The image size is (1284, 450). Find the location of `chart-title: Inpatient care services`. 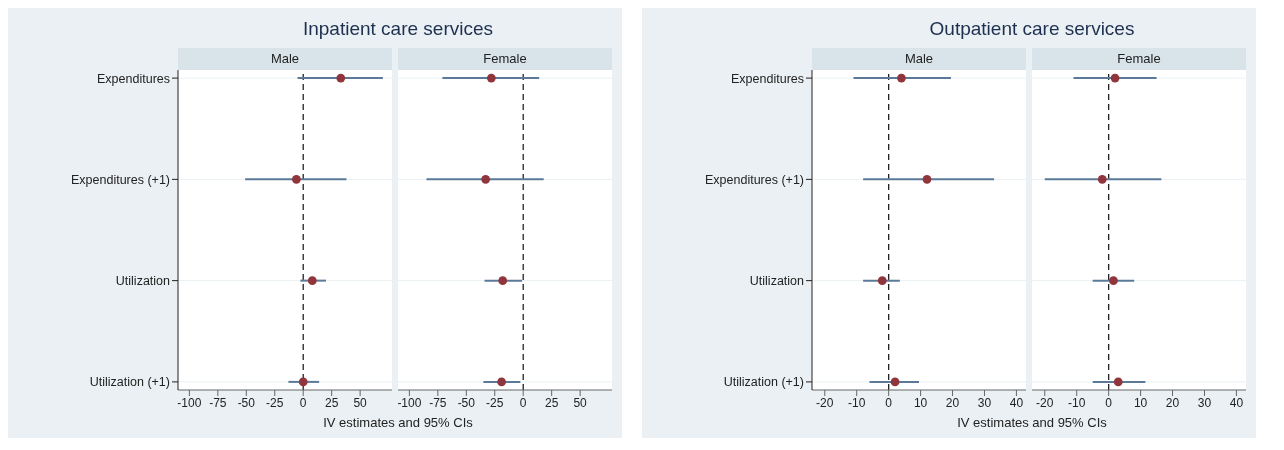

chart-title: Inpatient care services is located at coordinates (398, 29).